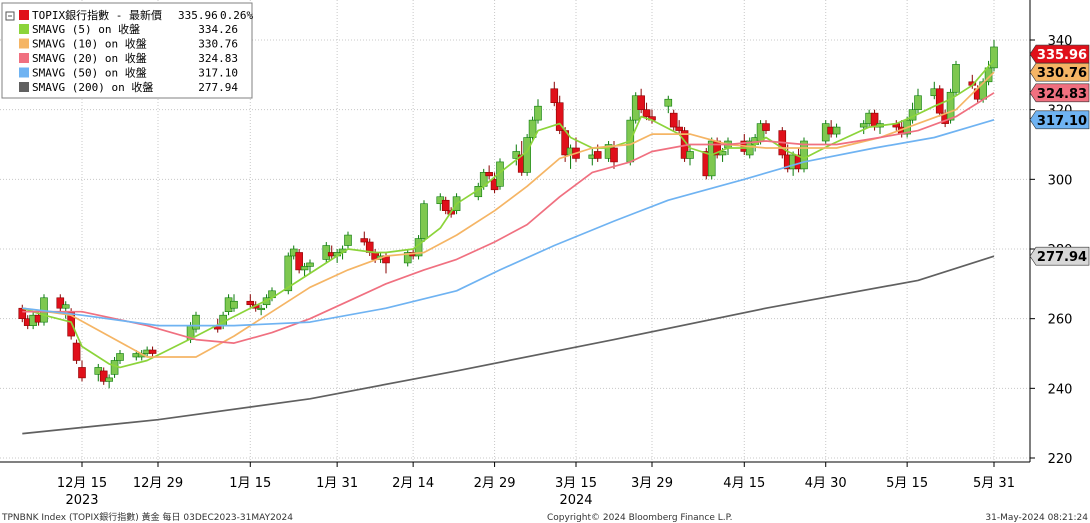  What do you see at coordinates (652, 483) in the screenshot?
I see `x-tick-label: 3月 29` at bounding box center [652, 483].